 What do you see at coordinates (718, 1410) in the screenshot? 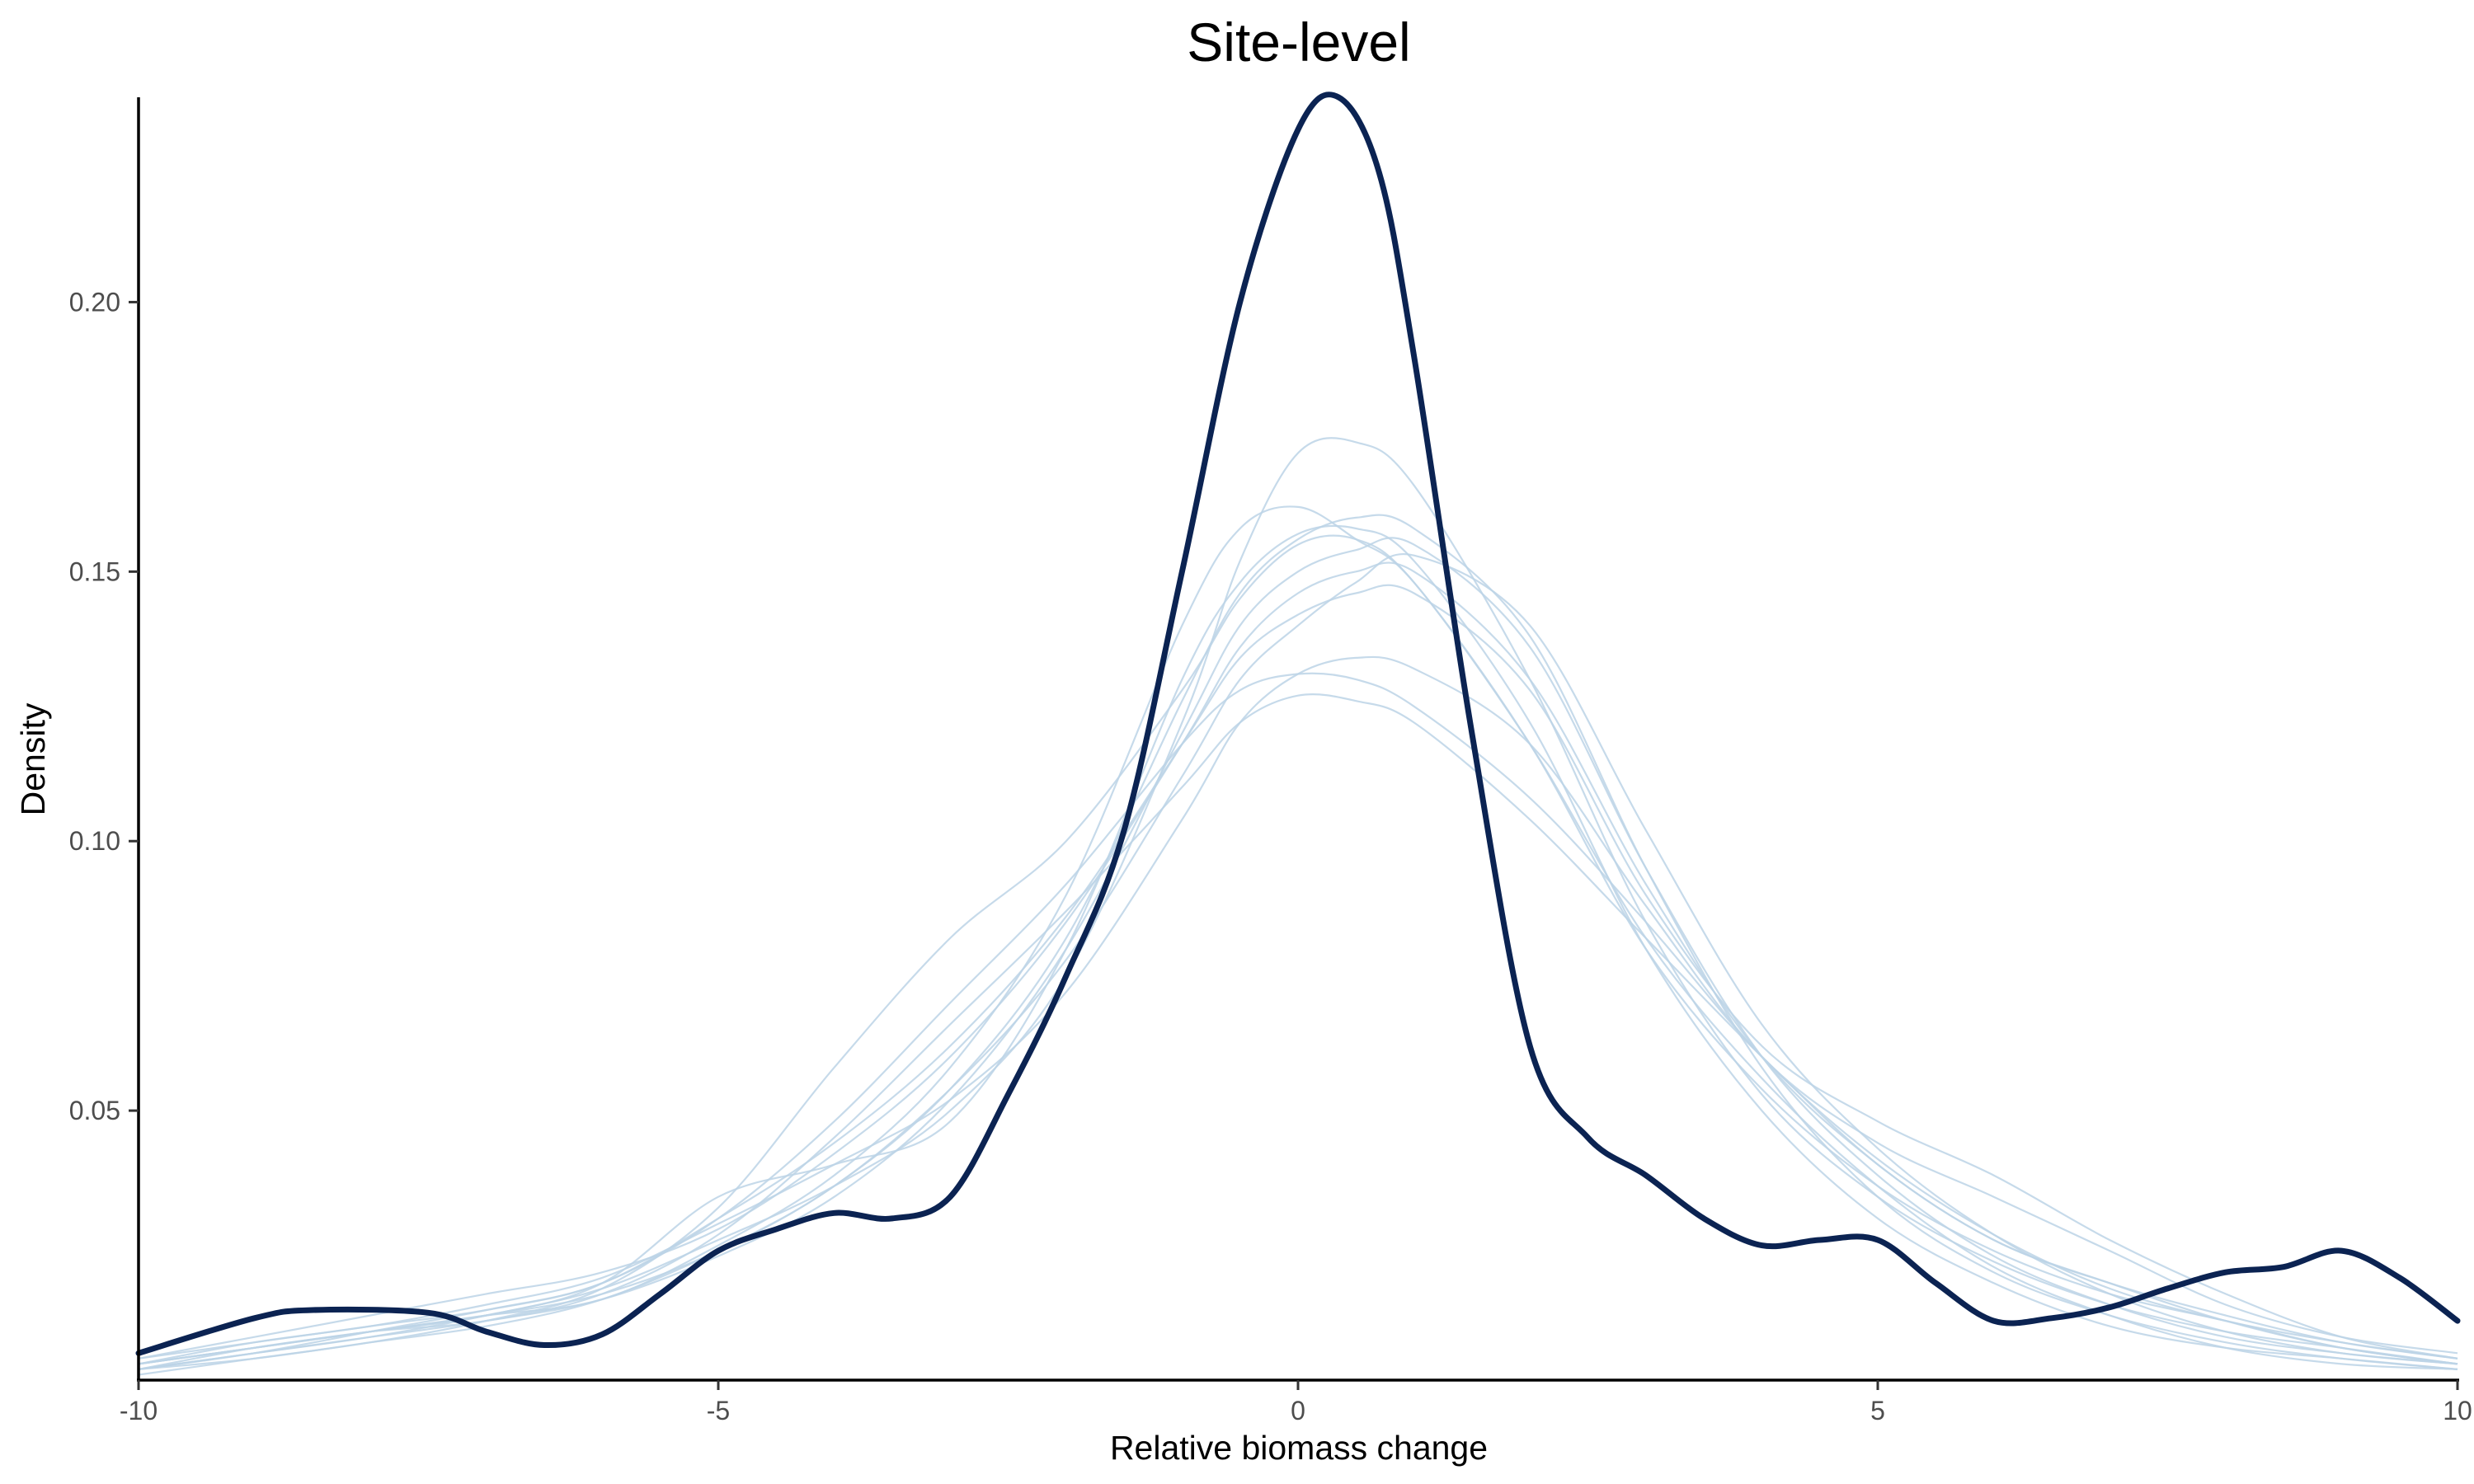
I see `x-tick-label: -5` at bounding box center [718, 1410].